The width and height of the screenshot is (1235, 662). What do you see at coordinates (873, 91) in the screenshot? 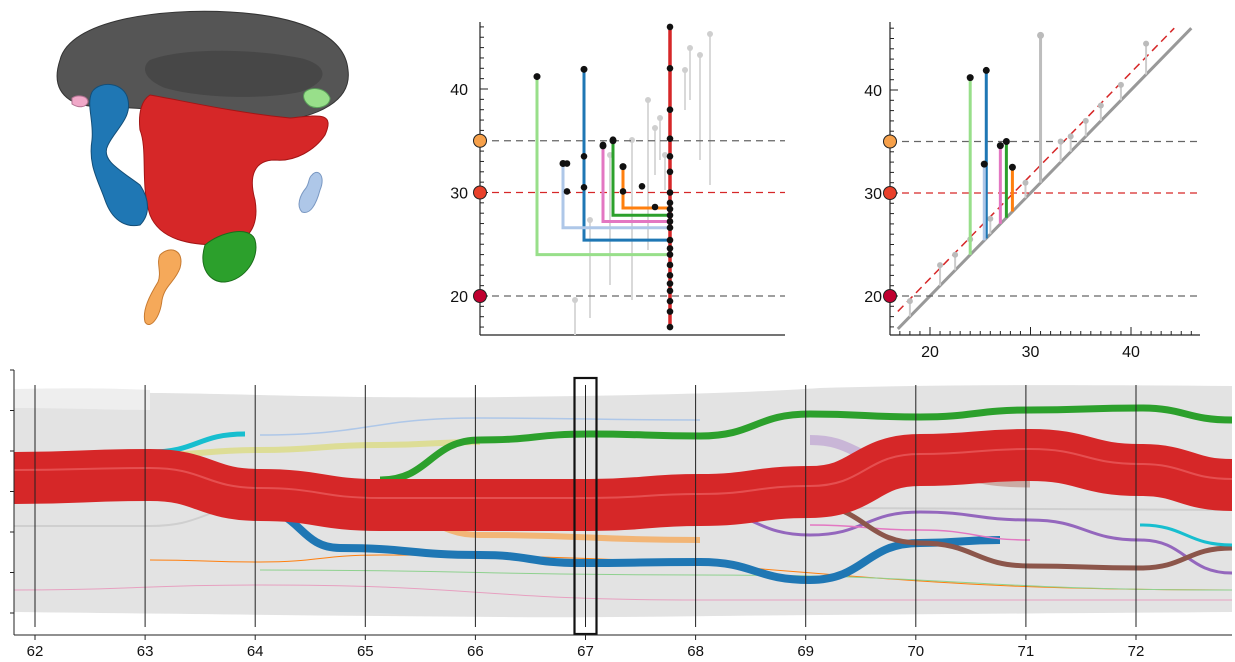
I see `persistence-y-tick-label: 40` at bounding box center [873, 91].